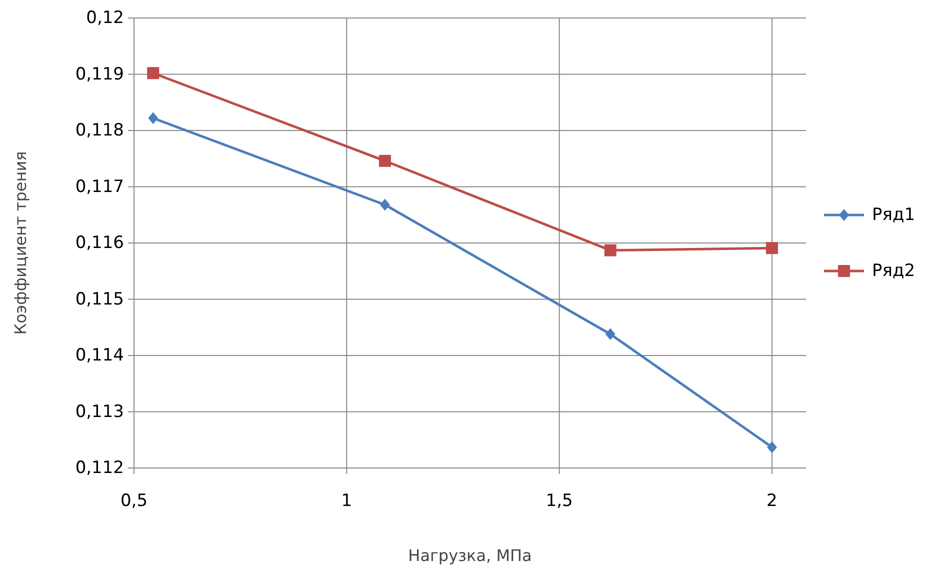  What do you see at coordinates (559, 501) in the screenshot?
I see `x-tick-label: 1,5` at bounding box center [559, 501].